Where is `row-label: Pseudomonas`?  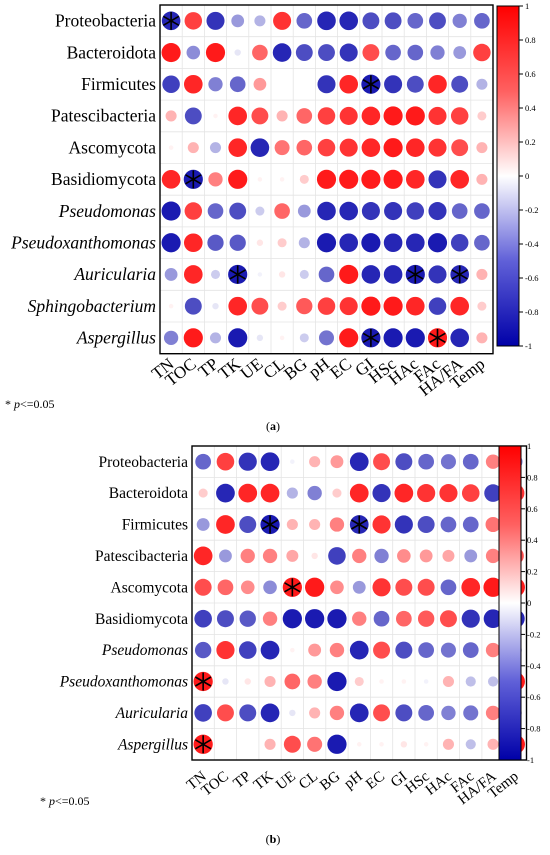
row-label: Pseudomonas is located at coordinates (144, 650).